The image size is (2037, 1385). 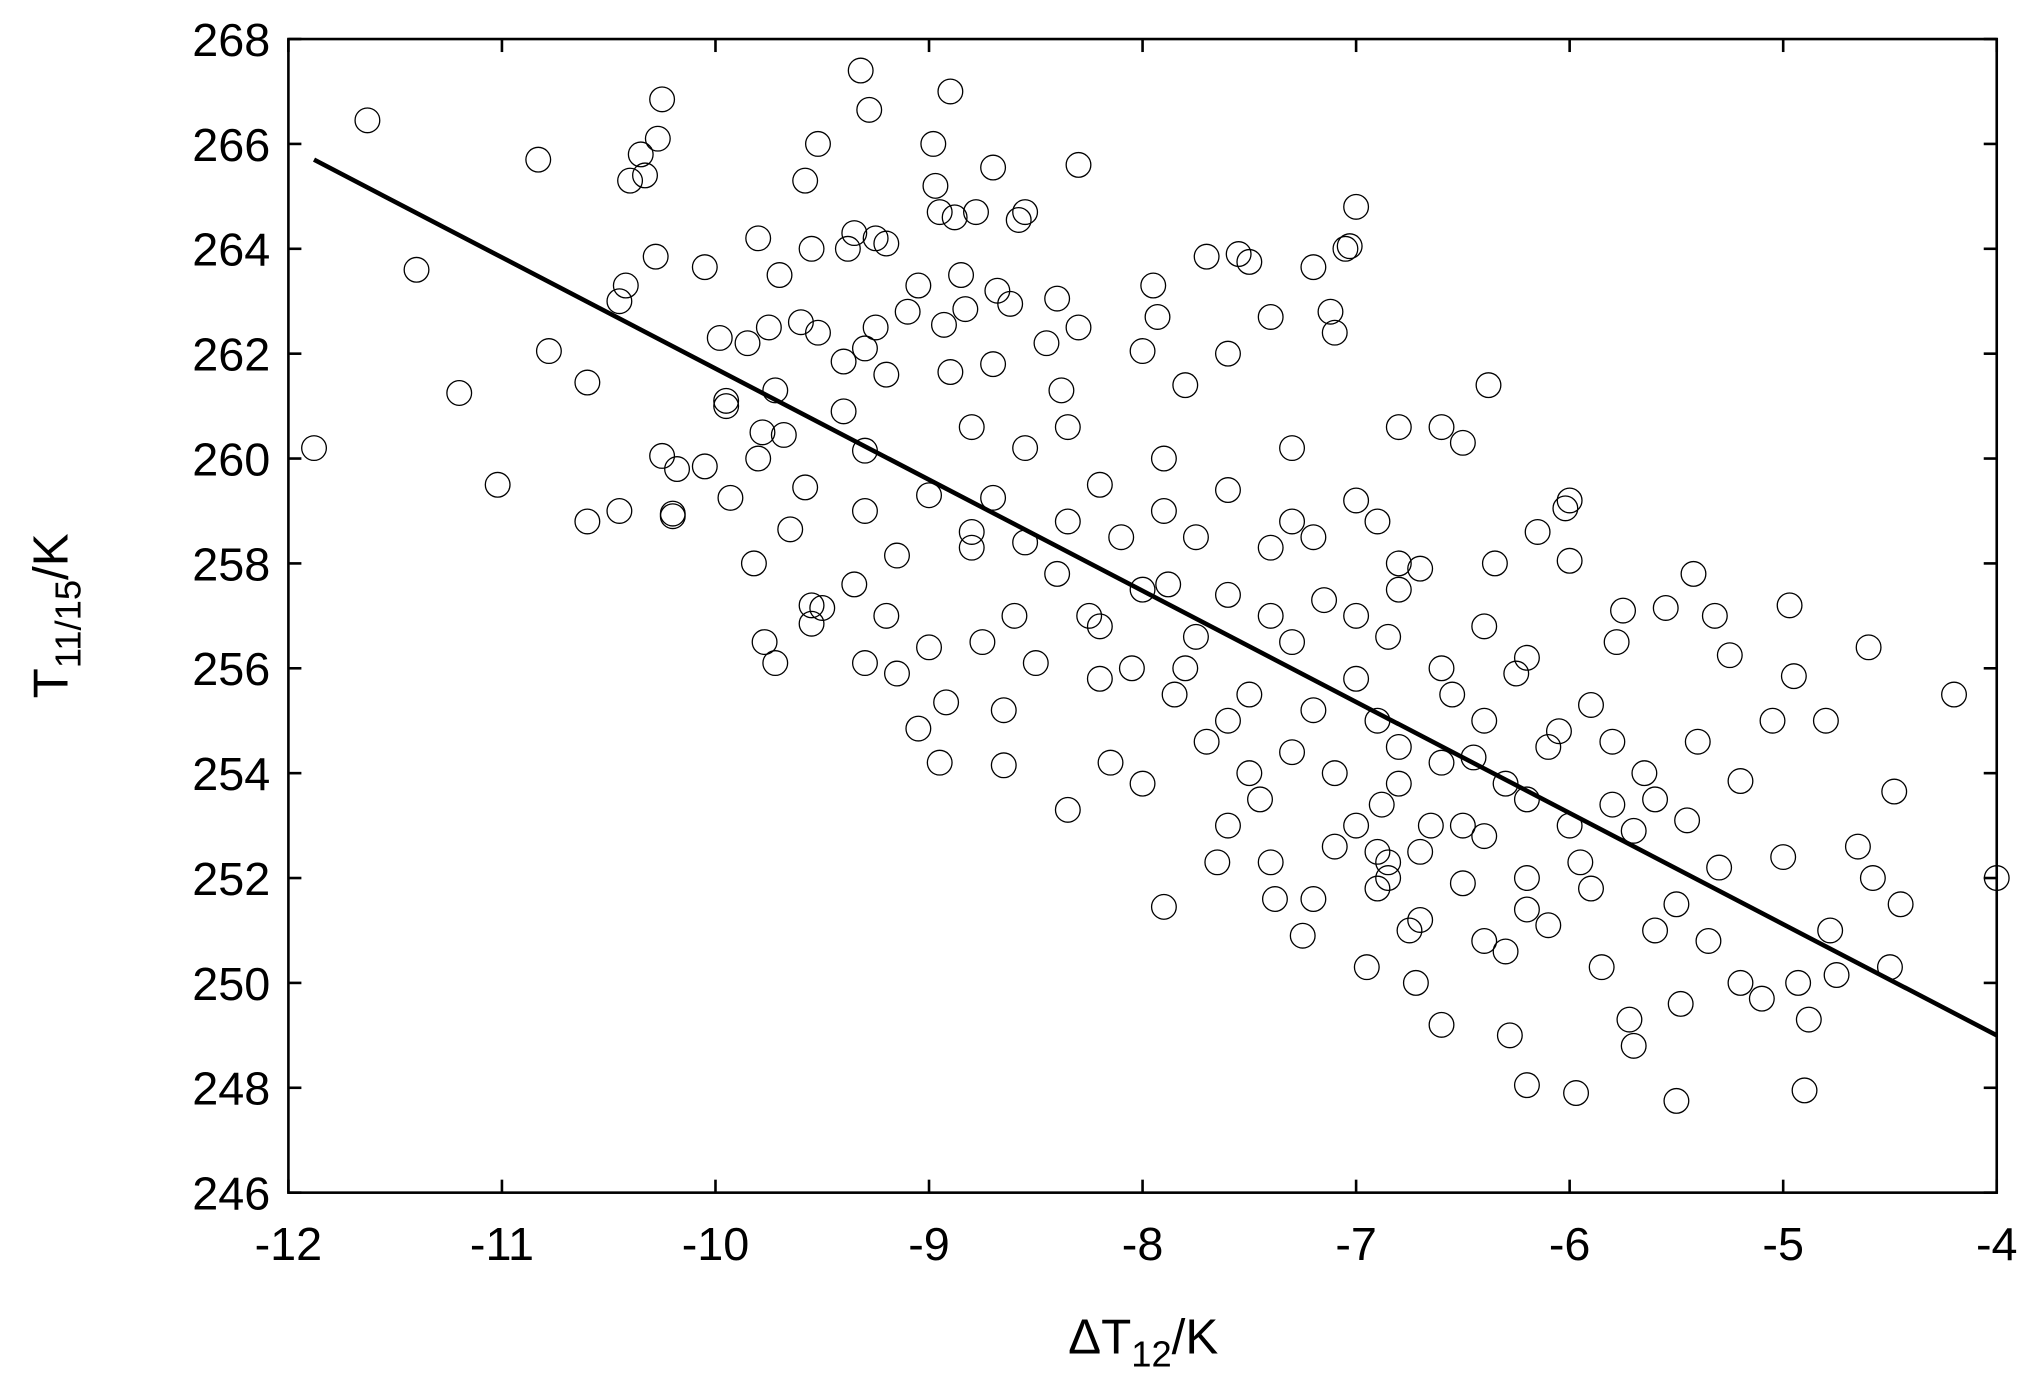 What do you see at coordinates (56, 615) in the screenshot?
I see `y-axis-label: T11/15/K` at bounding box center [56, 615].